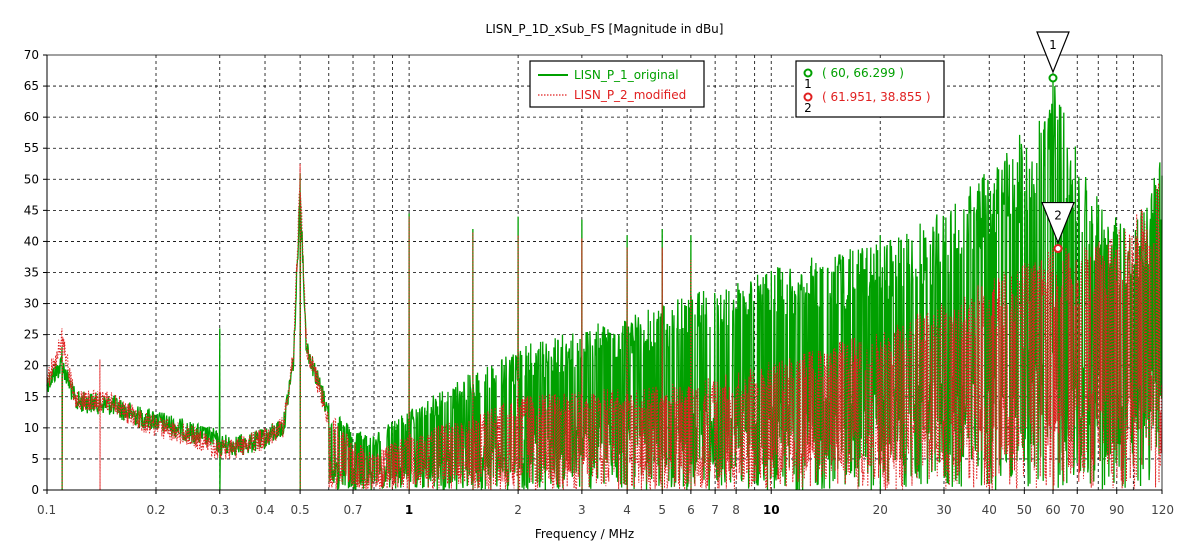 The width and height of the screenshot is (1198, 552). What do you see at coordinates (691, 510) in the screenshot?
I see `x-tick-label: 6` at bounding box center [691, 510].